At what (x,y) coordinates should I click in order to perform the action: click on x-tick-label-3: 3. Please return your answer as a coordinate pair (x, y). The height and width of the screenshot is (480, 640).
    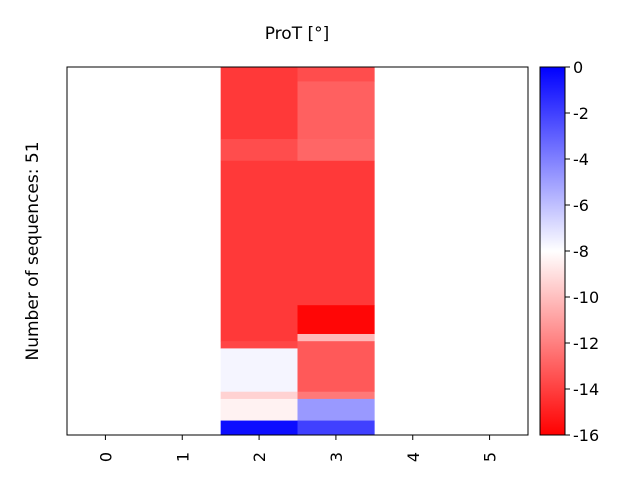
    Looking at the image, I should click on (336, 457).